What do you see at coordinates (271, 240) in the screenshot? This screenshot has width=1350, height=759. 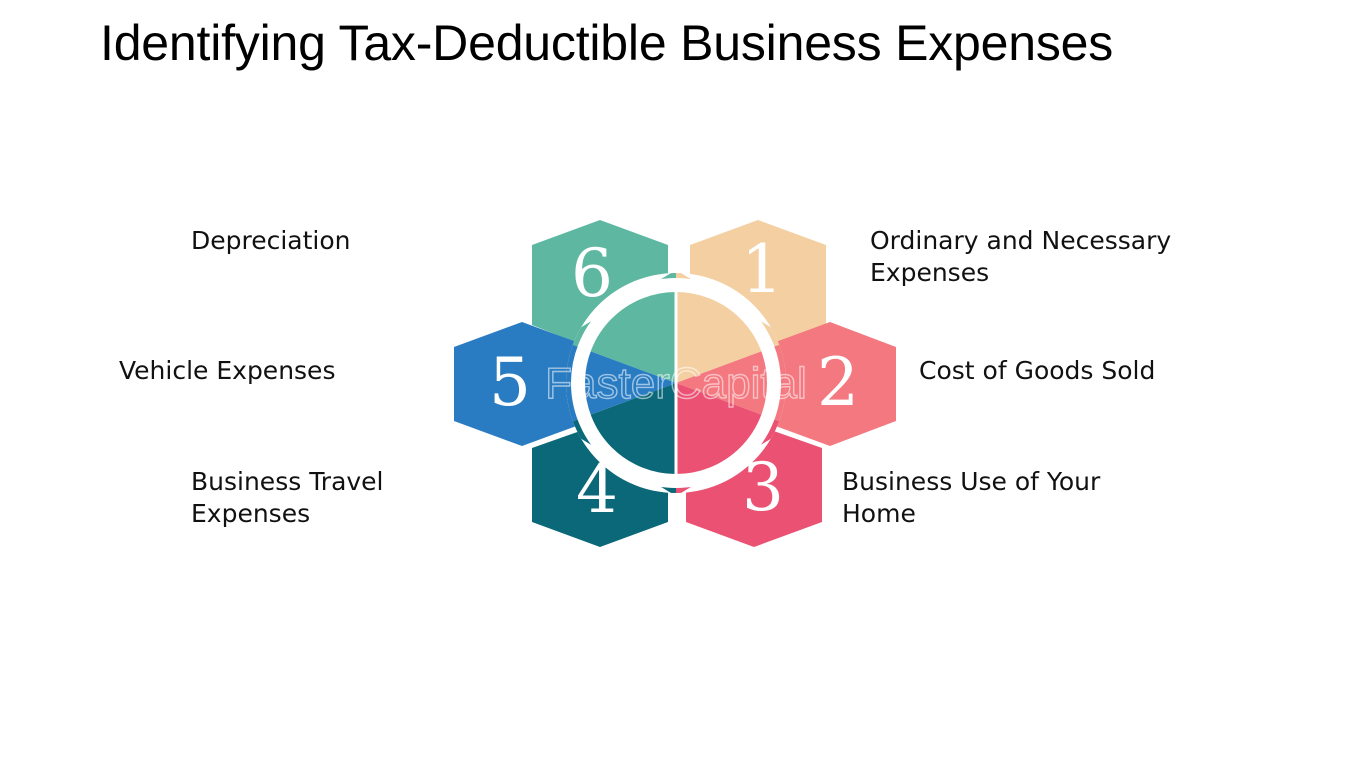 I see `label-depreciation: Depreciation` at bounding box center [271, 240].